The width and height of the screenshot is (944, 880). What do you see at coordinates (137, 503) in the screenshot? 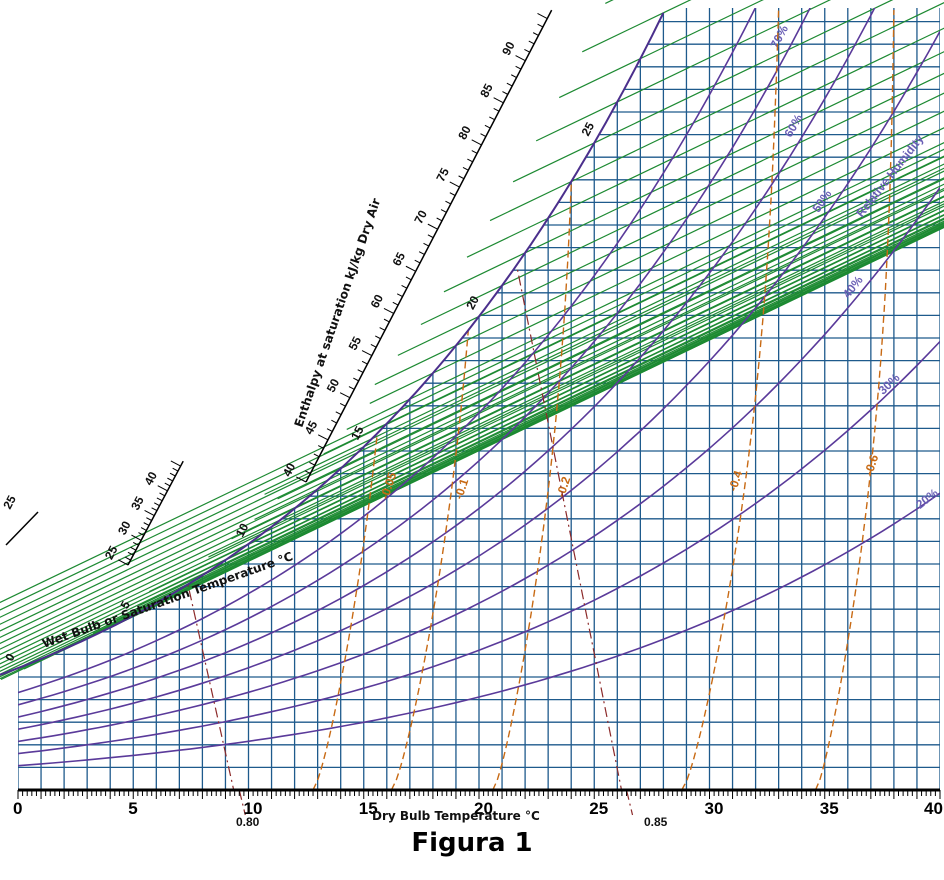
I see `enthalpy-tick-label: 35` at bounding box center [137, 503].